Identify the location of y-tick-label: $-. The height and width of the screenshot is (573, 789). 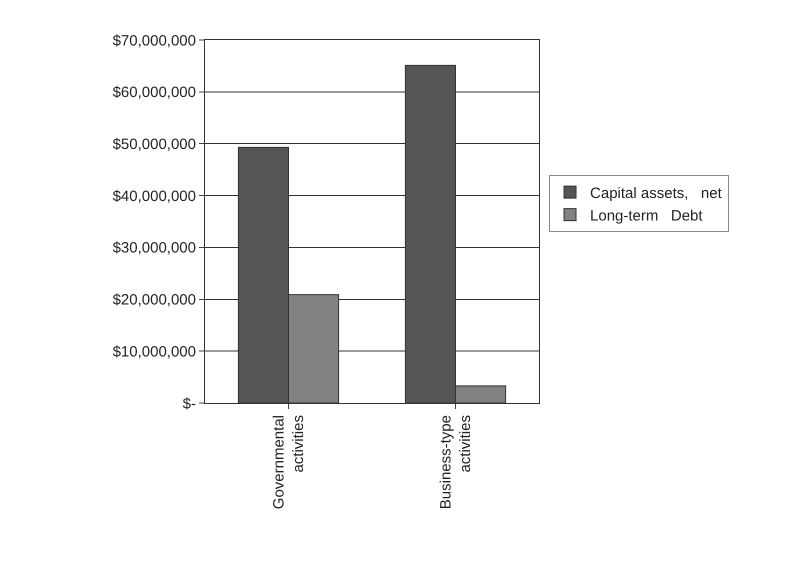
(189, 403).